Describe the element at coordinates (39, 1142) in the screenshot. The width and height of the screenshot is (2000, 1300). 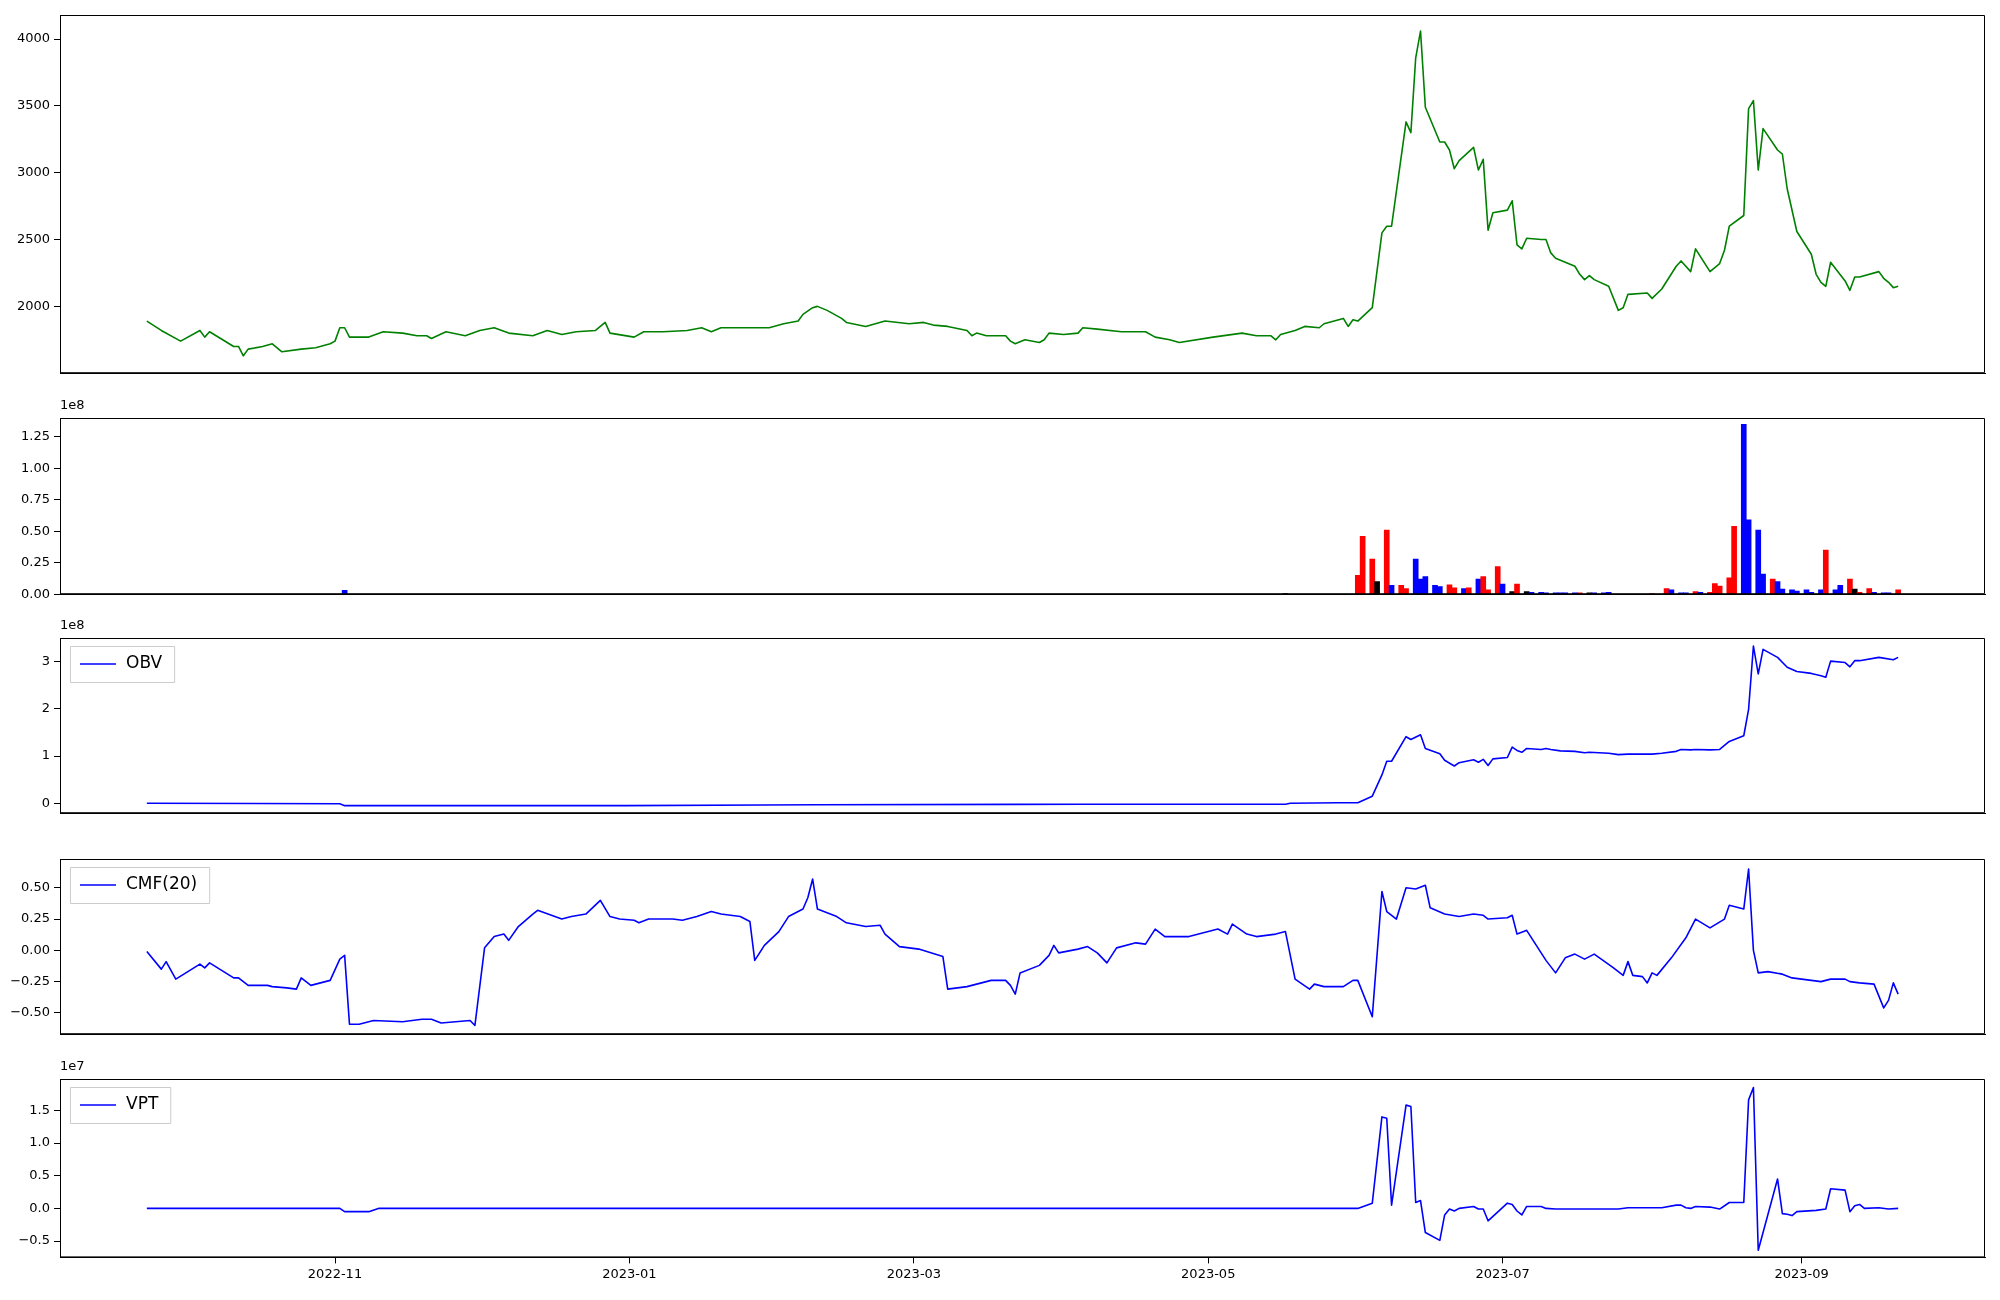
I see `y-tick-label: 1.0` at that location.